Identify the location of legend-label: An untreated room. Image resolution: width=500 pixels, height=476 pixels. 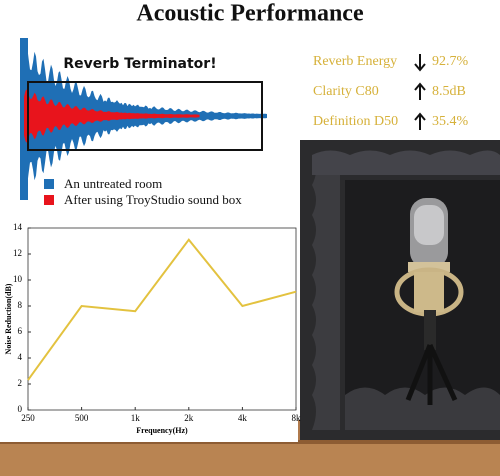
(113, 183).